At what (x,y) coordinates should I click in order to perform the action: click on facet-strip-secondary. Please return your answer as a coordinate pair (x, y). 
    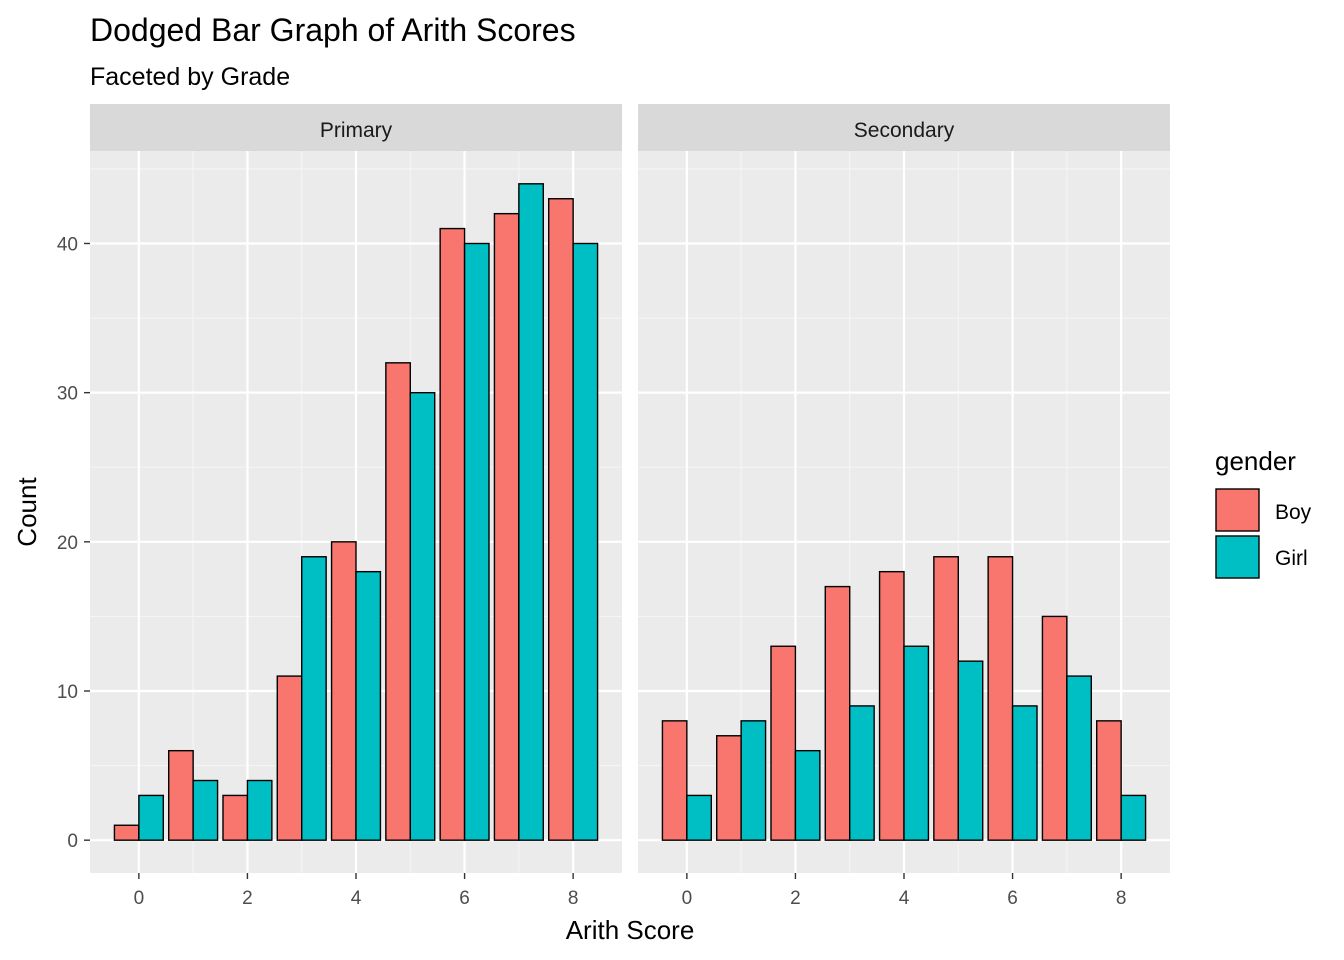
    Looking at the image, I should click on (904, 127).